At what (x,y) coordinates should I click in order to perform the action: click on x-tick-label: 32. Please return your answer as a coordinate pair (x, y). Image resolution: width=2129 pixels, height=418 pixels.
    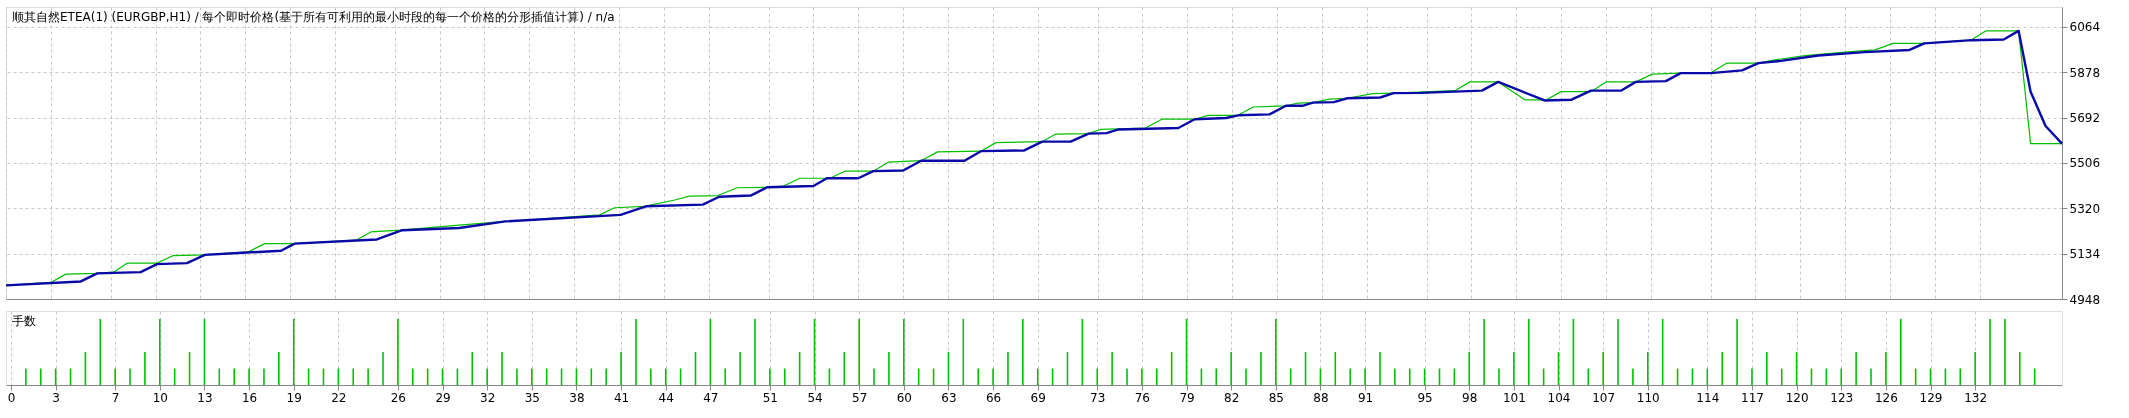
    Looking at the image, I should click on (488, 397).